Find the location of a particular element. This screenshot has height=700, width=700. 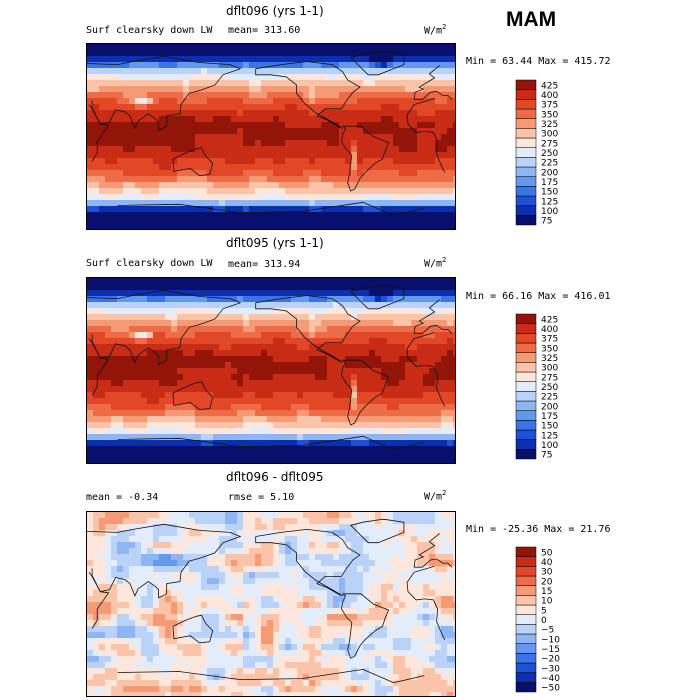

panel-3-units-text: W/m is located at coordinates (433, 497).